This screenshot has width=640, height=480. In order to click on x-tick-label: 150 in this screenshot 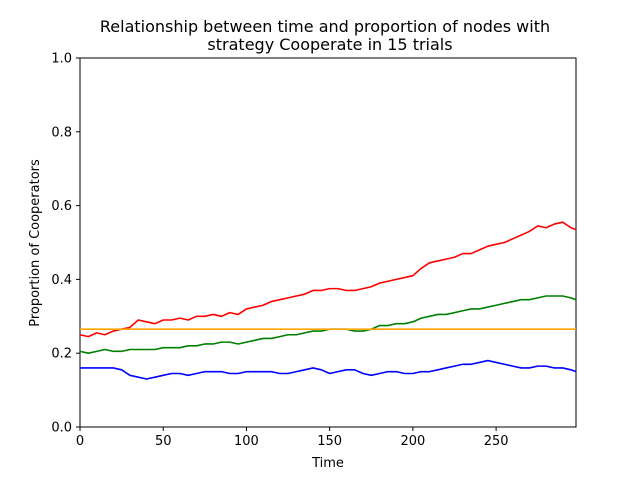, I will do `click(329, 441)`.